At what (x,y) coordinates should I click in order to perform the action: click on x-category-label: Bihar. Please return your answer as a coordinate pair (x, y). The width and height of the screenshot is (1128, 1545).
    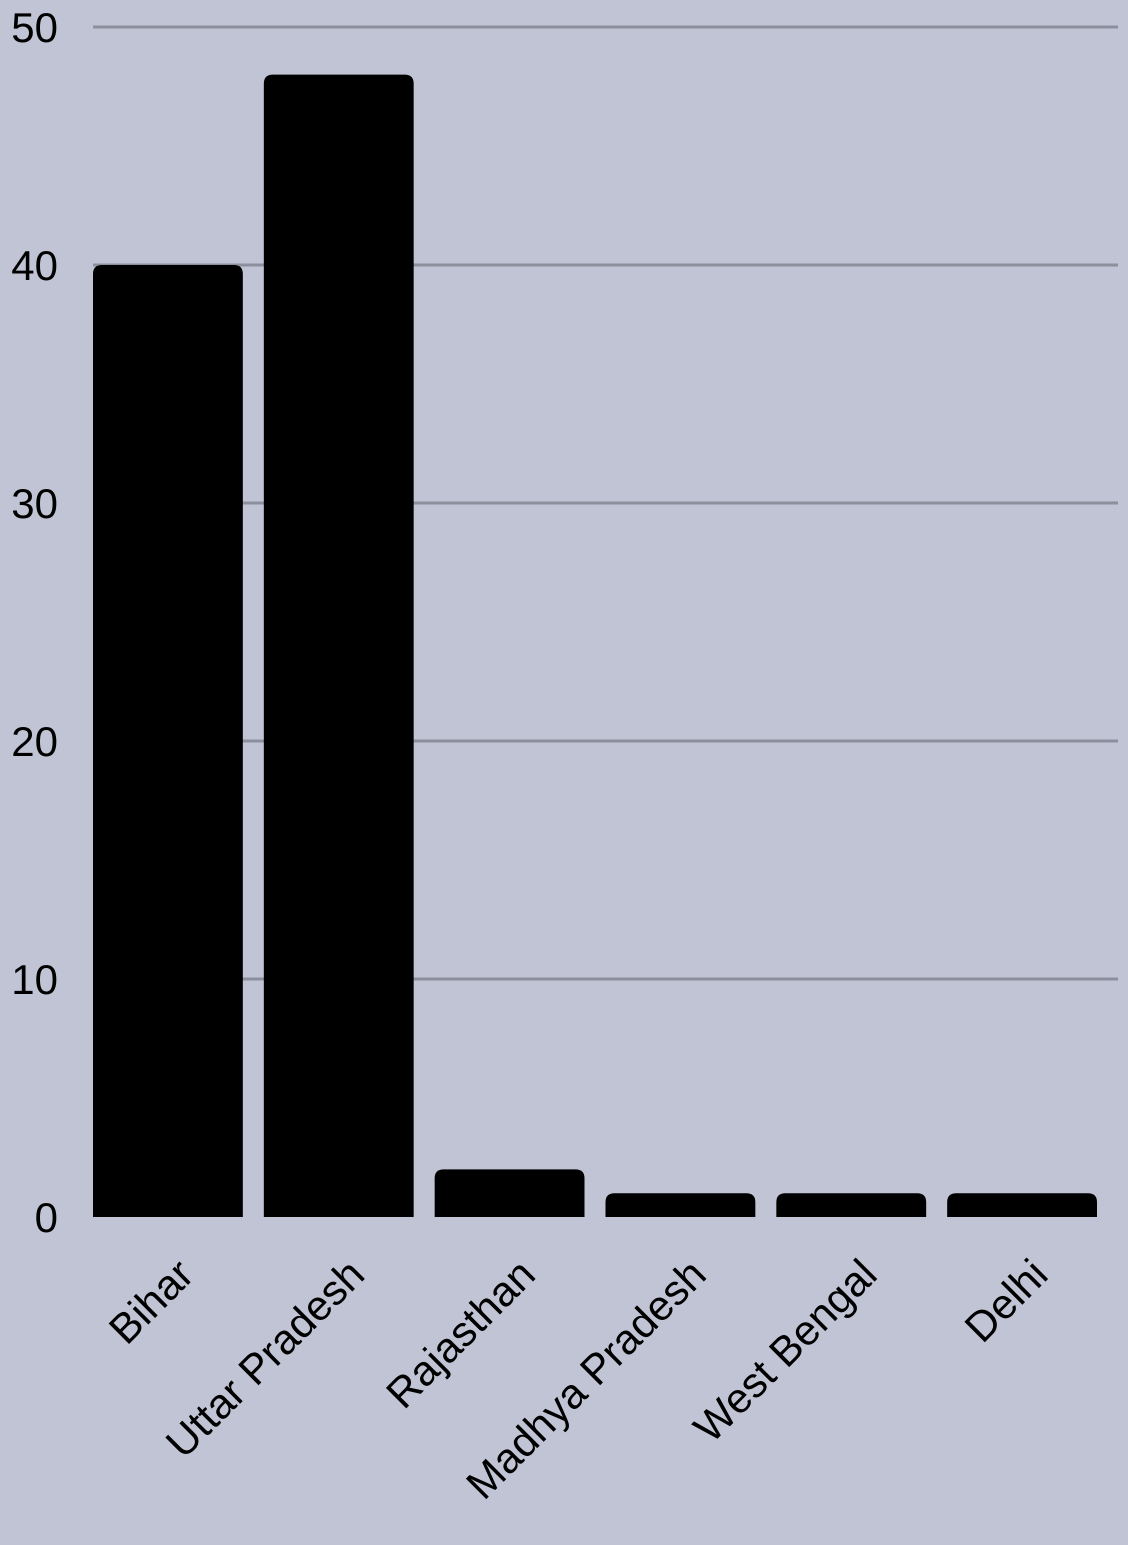
    Looking at the image, I should click on (151, 1301).